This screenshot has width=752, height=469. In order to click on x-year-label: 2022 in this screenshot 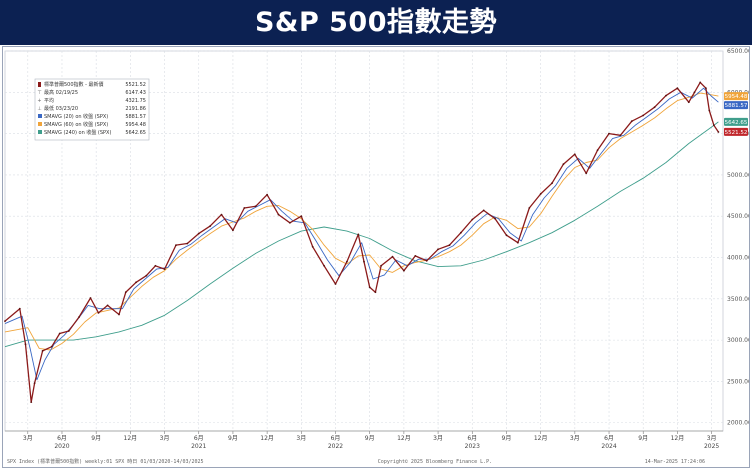, I will do `click(335, 446)`.